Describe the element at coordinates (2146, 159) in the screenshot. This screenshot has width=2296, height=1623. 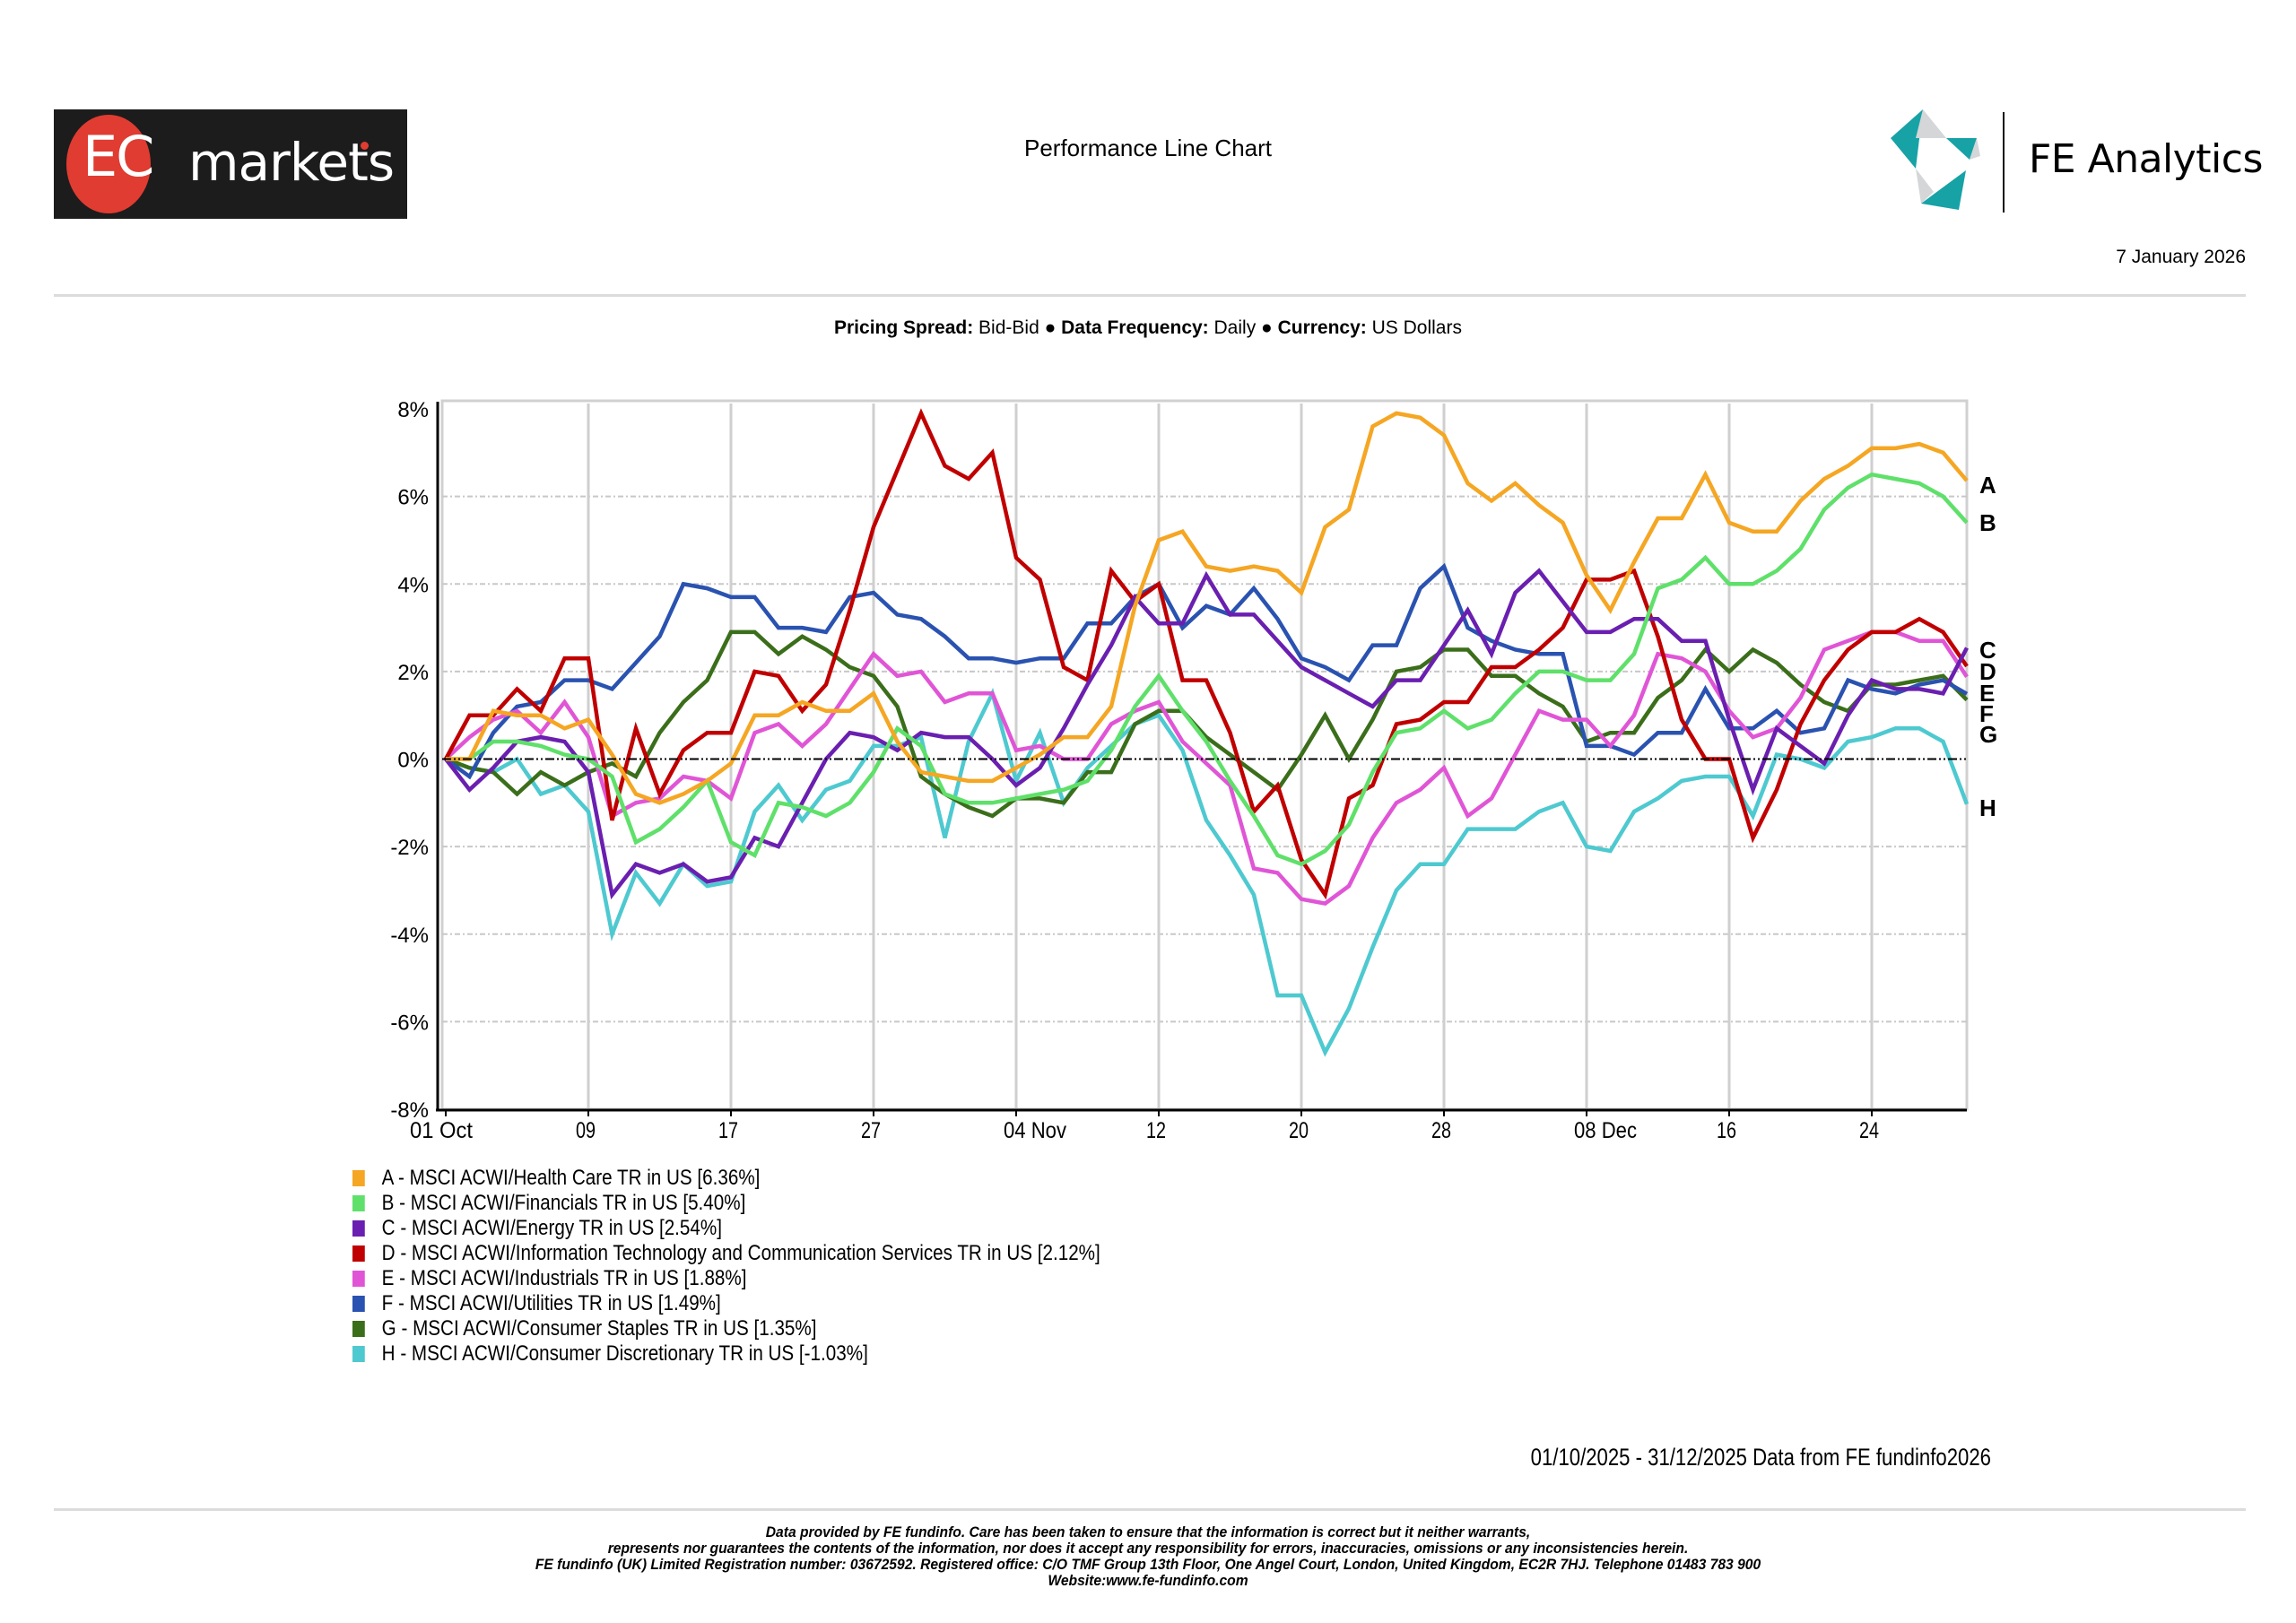
I see `provider-name: FE Analytics` at that location.